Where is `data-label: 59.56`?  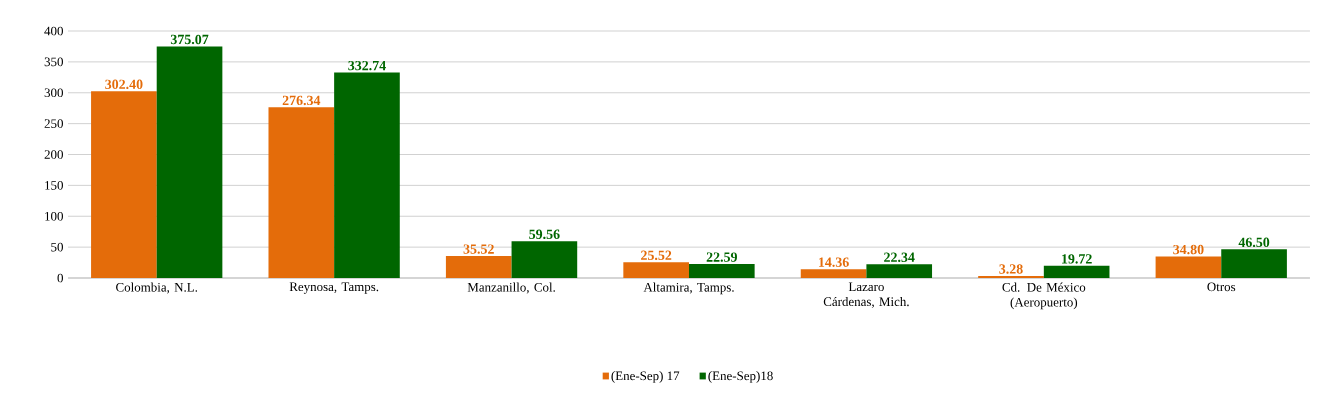 data-label: 59.56 is located at coordinates (544, 234).